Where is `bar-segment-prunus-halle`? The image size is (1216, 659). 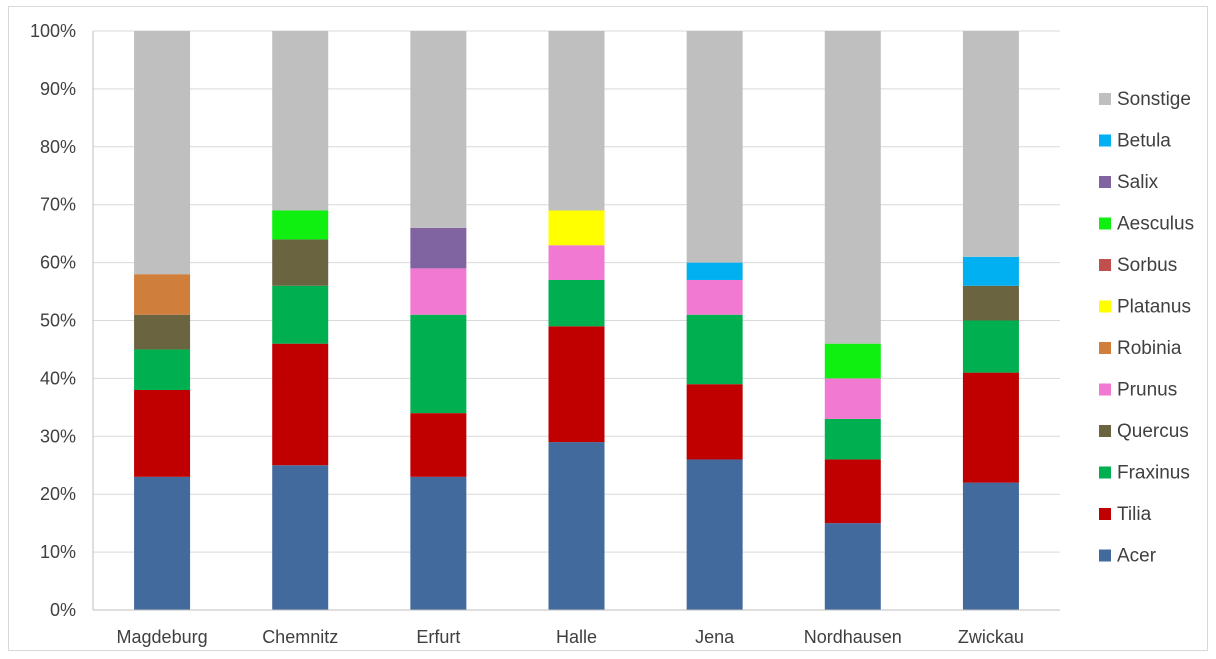 bar-segment-prunus-halle is located at coordinates (576, 262).